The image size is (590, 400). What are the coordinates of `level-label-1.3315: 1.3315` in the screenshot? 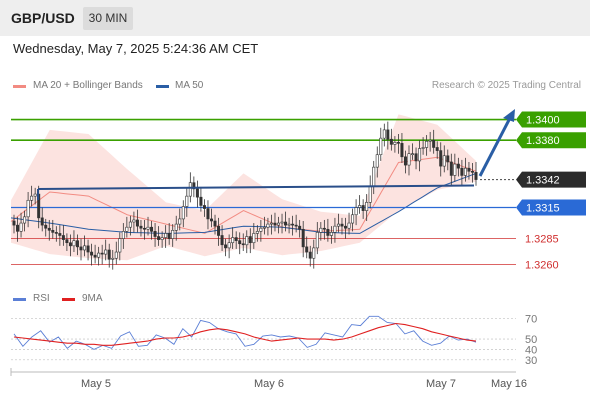 It's located at (543, 209).